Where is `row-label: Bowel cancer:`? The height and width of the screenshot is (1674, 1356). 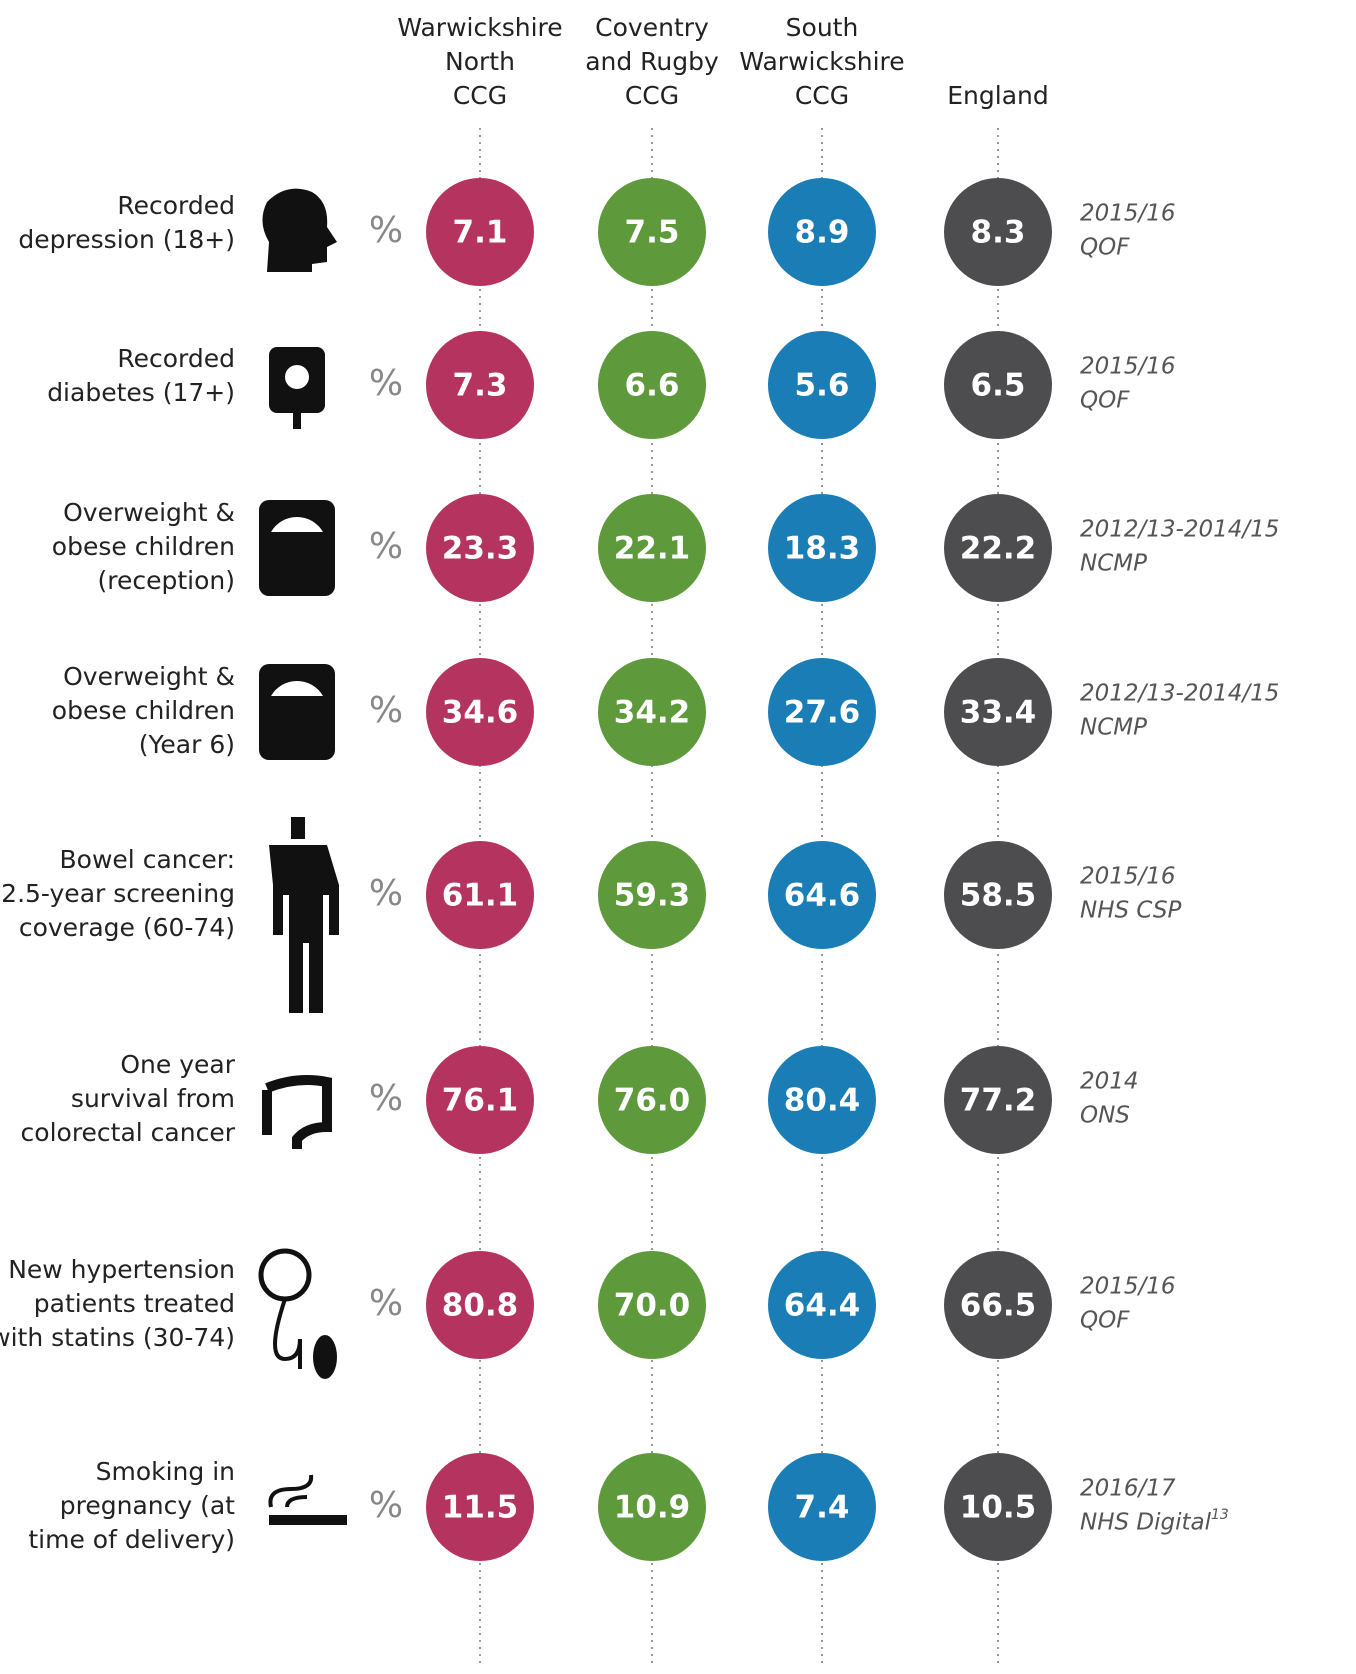
row-label: Bowel cancer: is located at coordinates (147, 859).